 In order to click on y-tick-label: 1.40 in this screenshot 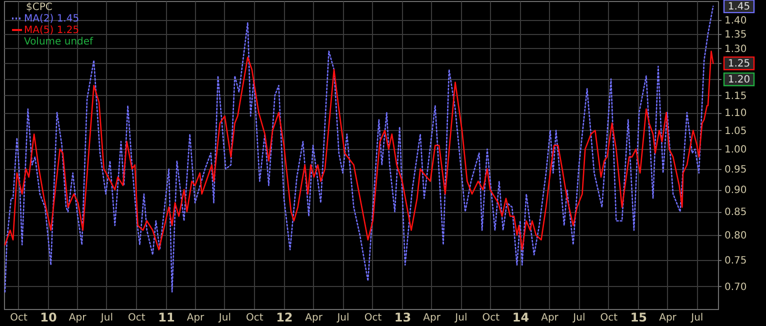, I will do `click(735, 20)`.